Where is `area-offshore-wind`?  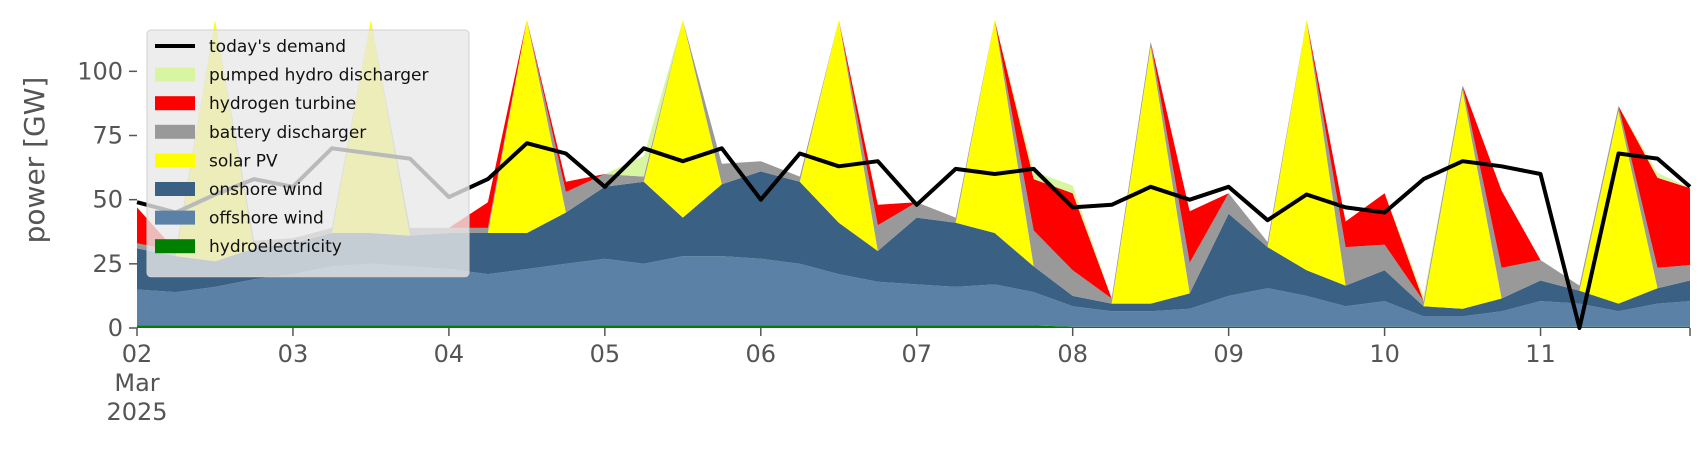
area-offshore-wind is located at coordinates (913, 291).